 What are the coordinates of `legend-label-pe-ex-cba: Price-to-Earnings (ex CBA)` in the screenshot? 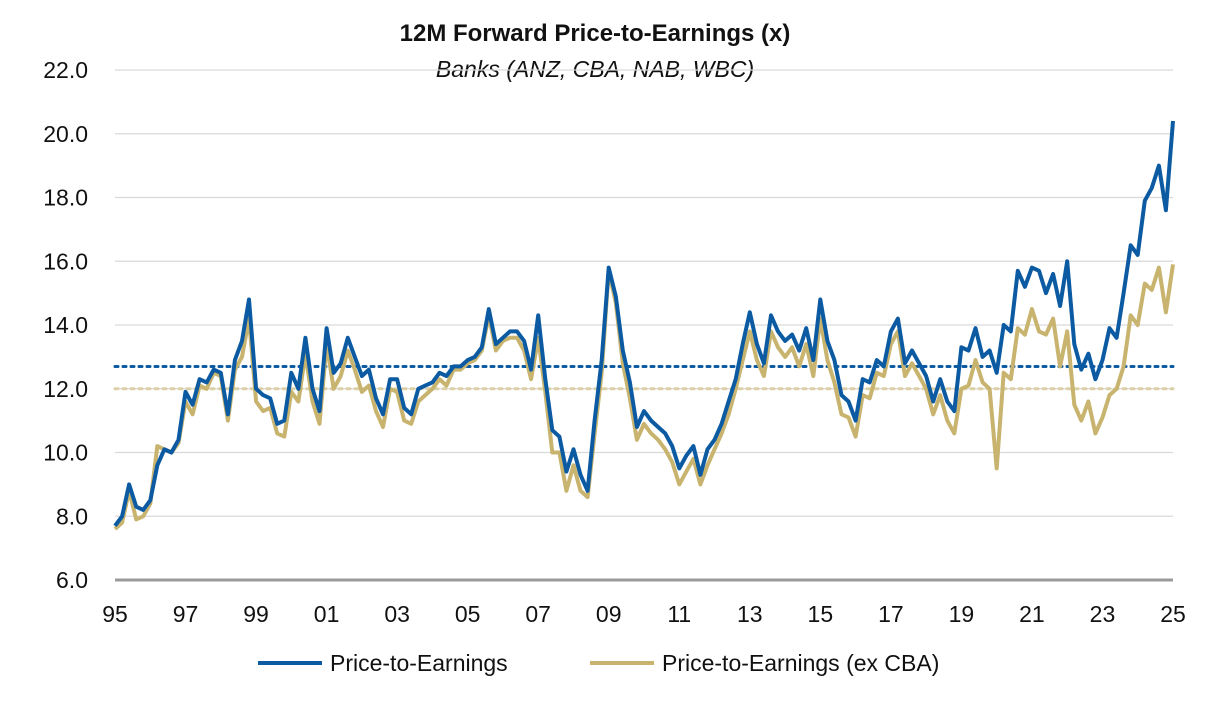 It's located at (800, 663).